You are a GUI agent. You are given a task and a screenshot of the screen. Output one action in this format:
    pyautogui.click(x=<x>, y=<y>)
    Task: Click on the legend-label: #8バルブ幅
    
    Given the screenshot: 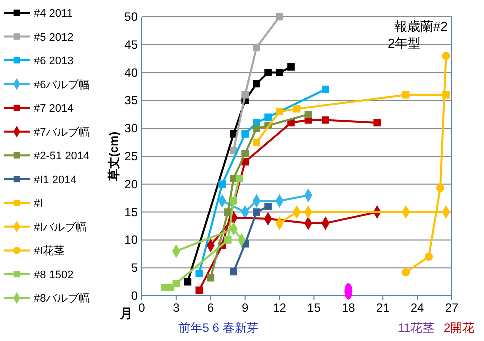 What is the action you would take?
    pyautogui.click(x=62, y=299)
    